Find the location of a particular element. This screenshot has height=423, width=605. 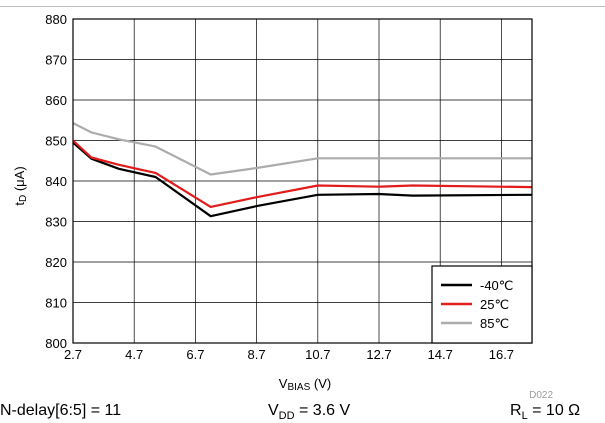

x-tick-label: 2.7 is located at coordinates (73, 354).